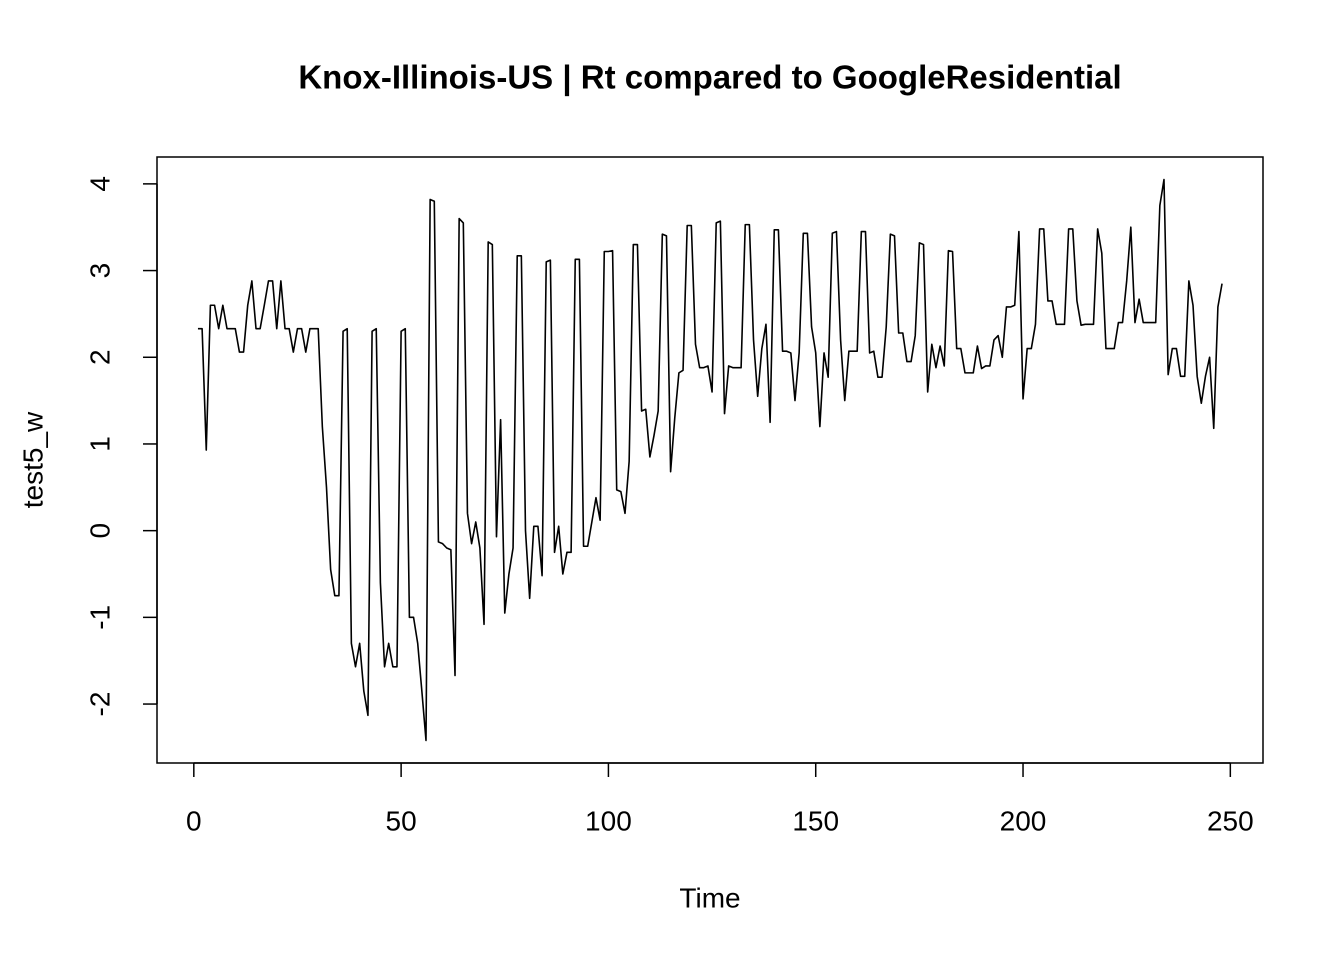  What do you see at coordinates (1023, 820) in the screenshot?
I see `x-tick-label: 200` at bounding box center [1023, 820].